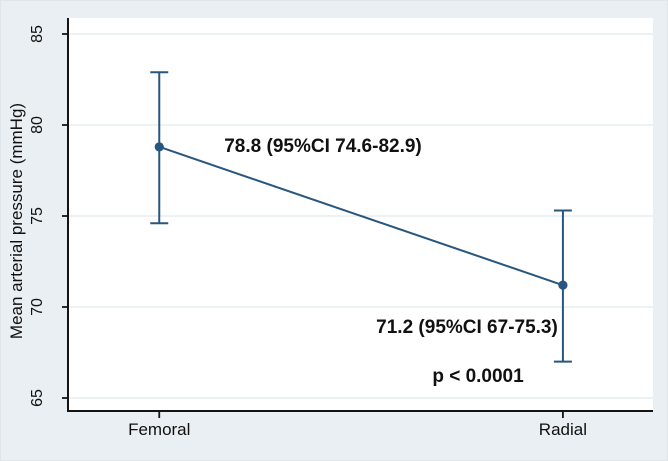 The image size is (668, 461). What do you see at coordinates (478, 376) in the screenshot?
I see `annotation-p-value: p < 0.0001` at bounding box center [478, 376].